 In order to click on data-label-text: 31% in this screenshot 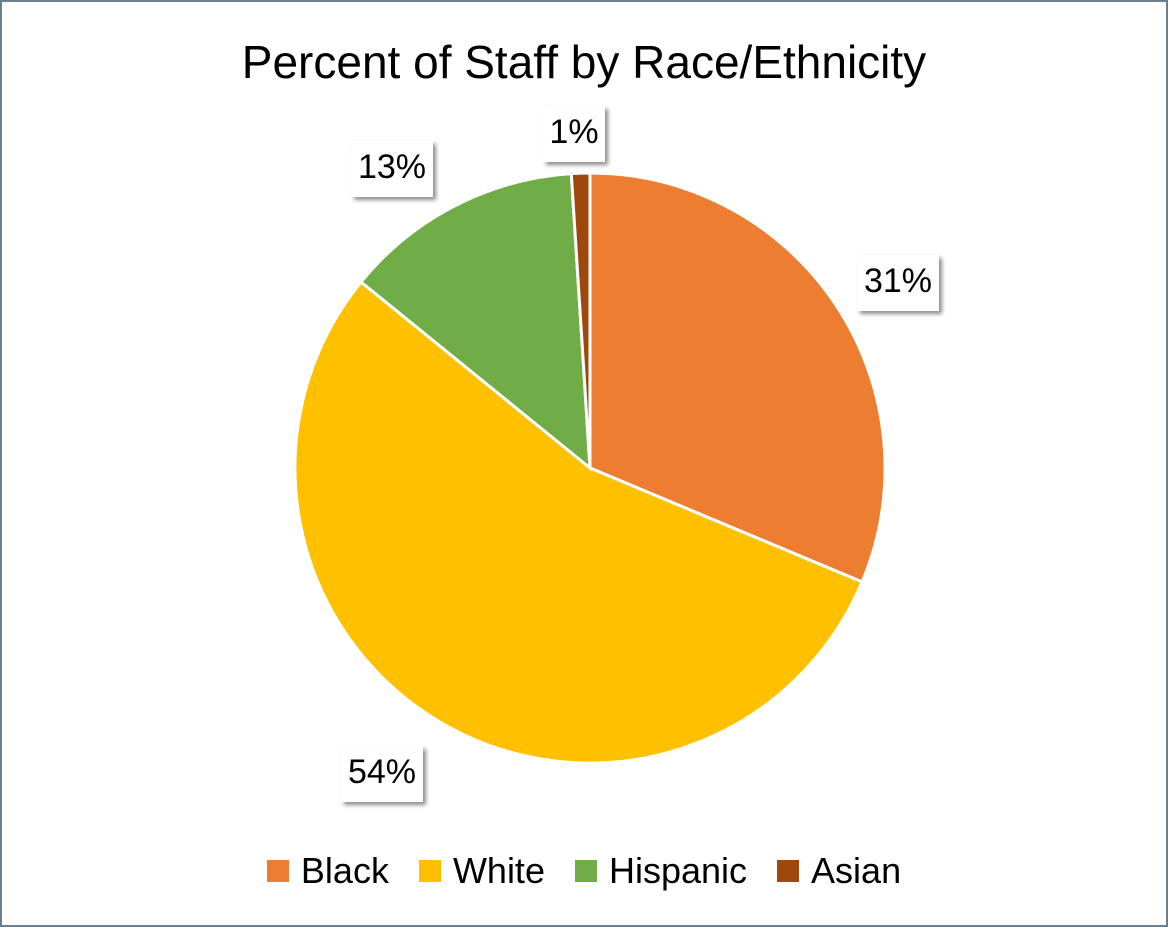, I will do `click(898, 281)`.